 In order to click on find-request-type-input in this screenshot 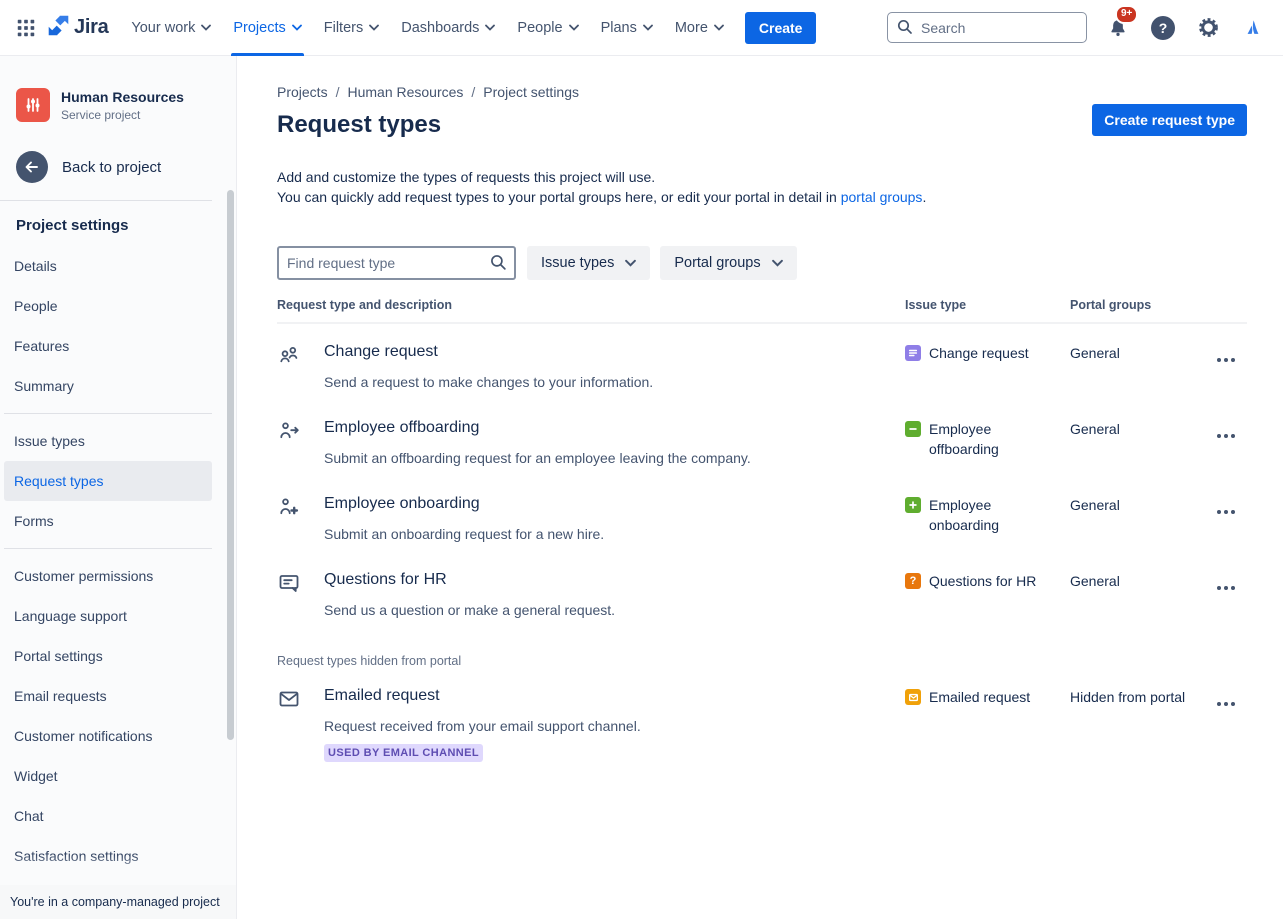, I will do `click(396, 263)`.